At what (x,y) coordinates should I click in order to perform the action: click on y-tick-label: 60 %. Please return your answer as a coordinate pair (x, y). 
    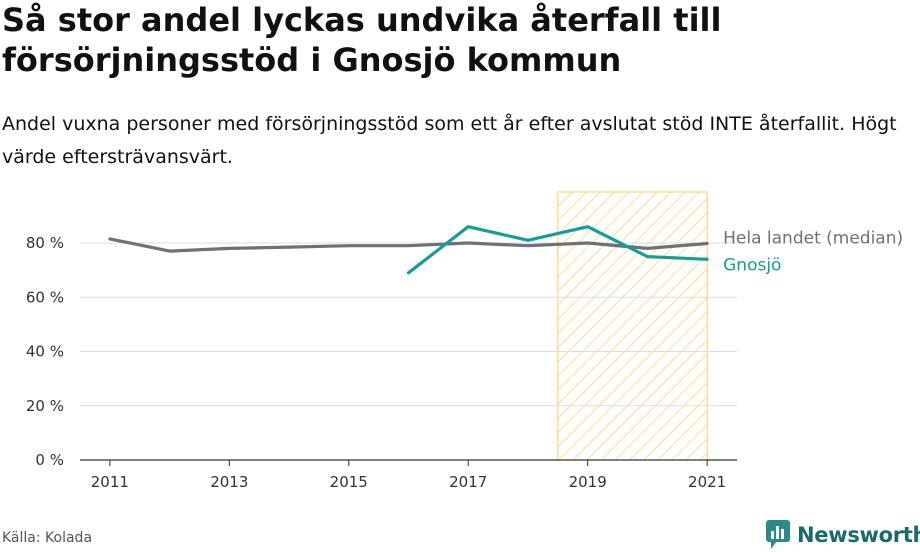
    Looking at the image, I should click on (45, 297).